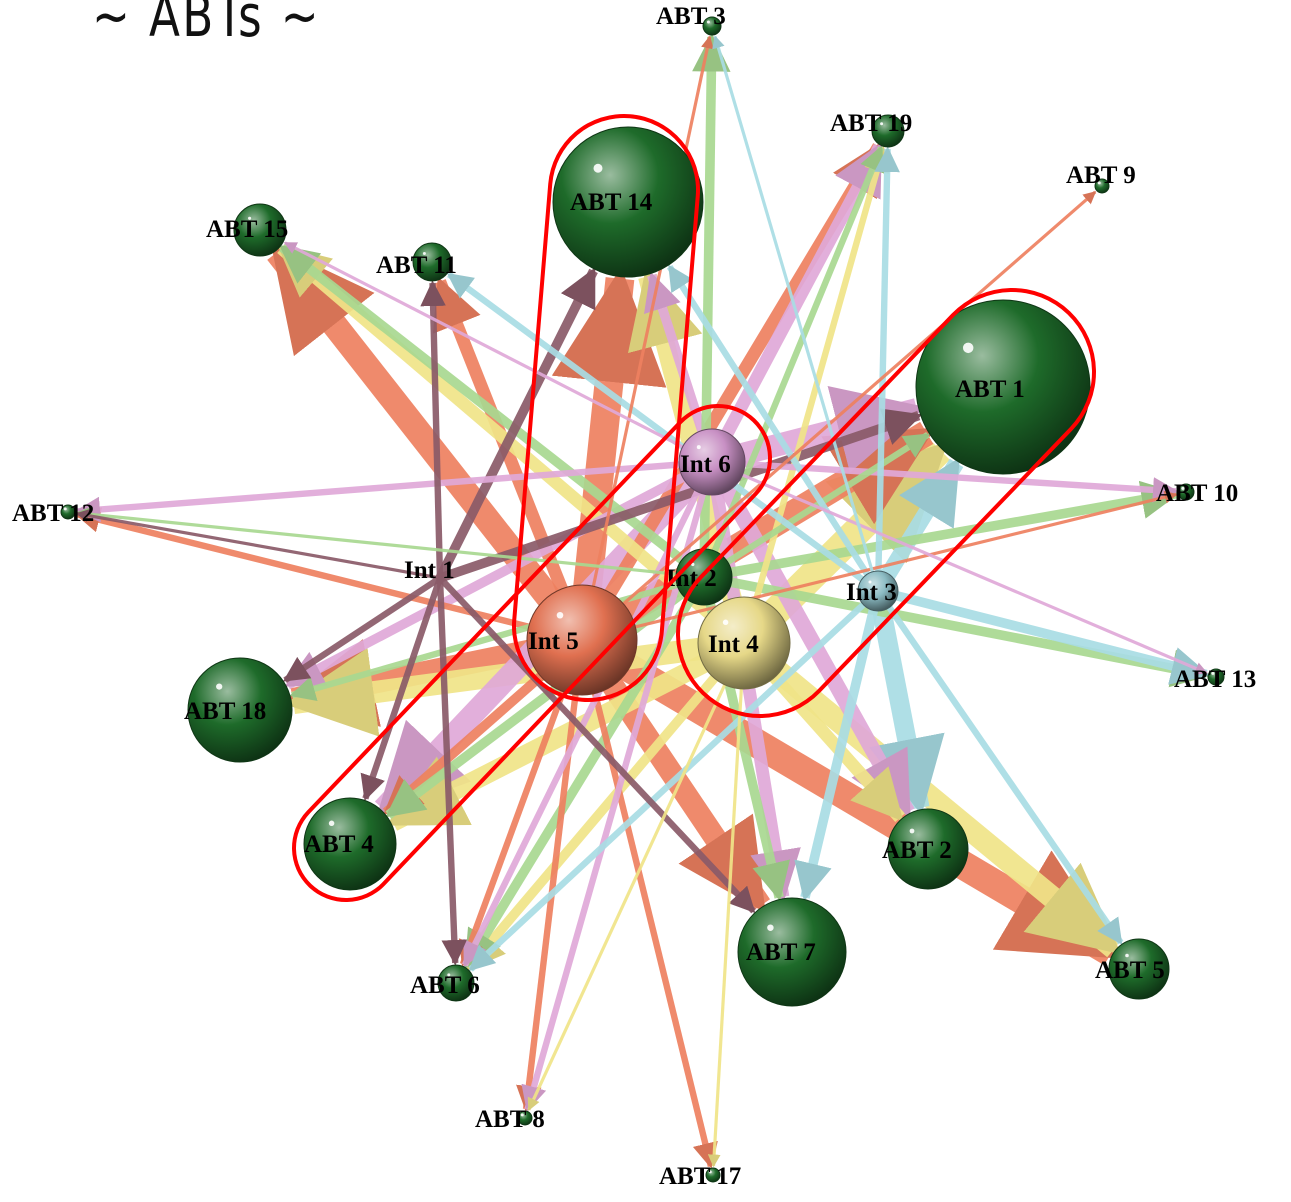  I want to click on node-label-abt10: ABT 10, so click(1197, 493).